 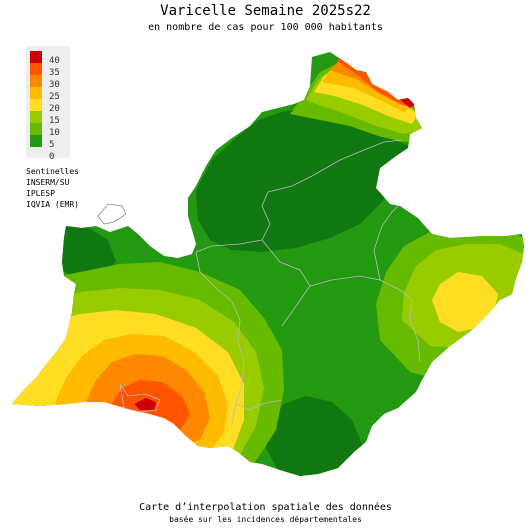 I want to click on legend-item-0: 0, so click(x=50, y=154).